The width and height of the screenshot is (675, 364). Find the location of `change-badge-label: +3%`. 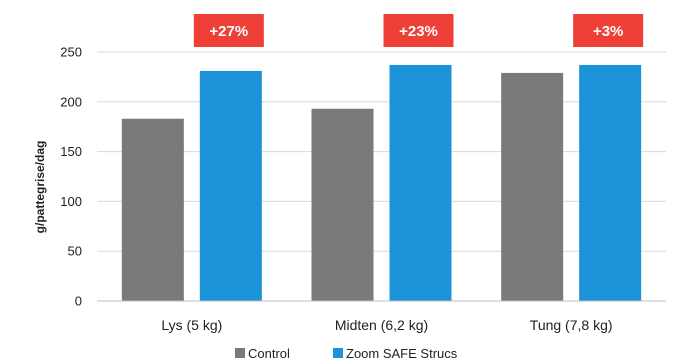

change-badge-label: +3% is located at coordinates (608, 31).